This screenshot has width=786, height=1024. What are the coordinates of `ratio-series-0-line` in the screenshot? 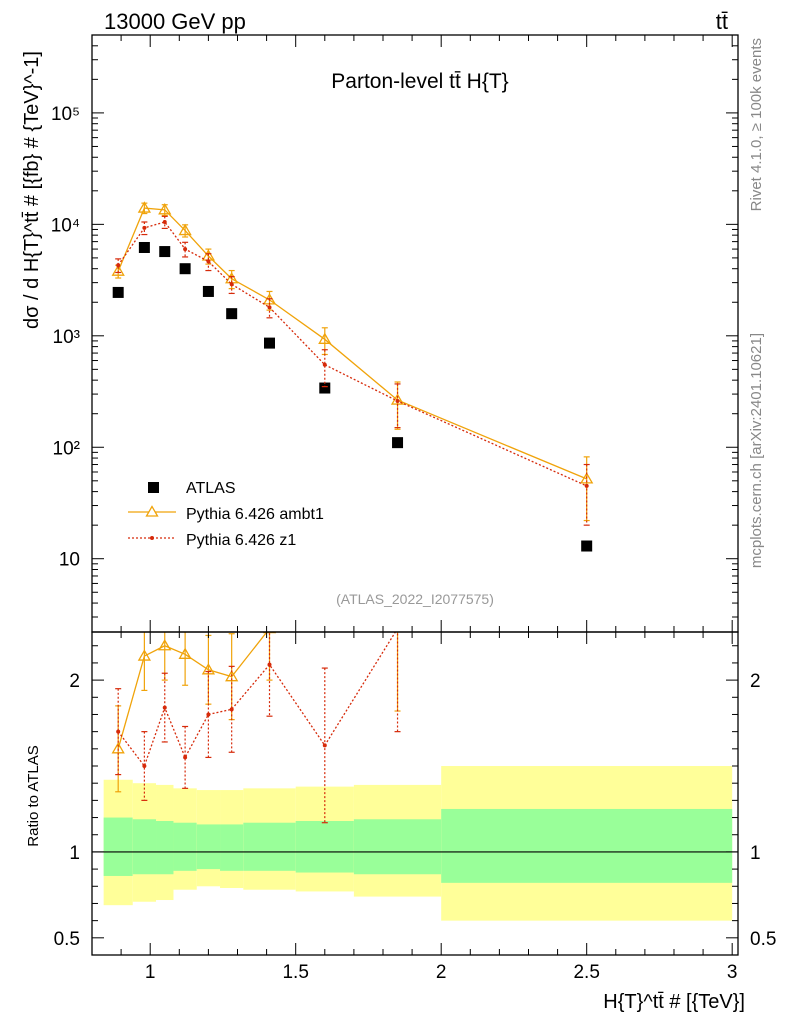 It's located at (192, 691).